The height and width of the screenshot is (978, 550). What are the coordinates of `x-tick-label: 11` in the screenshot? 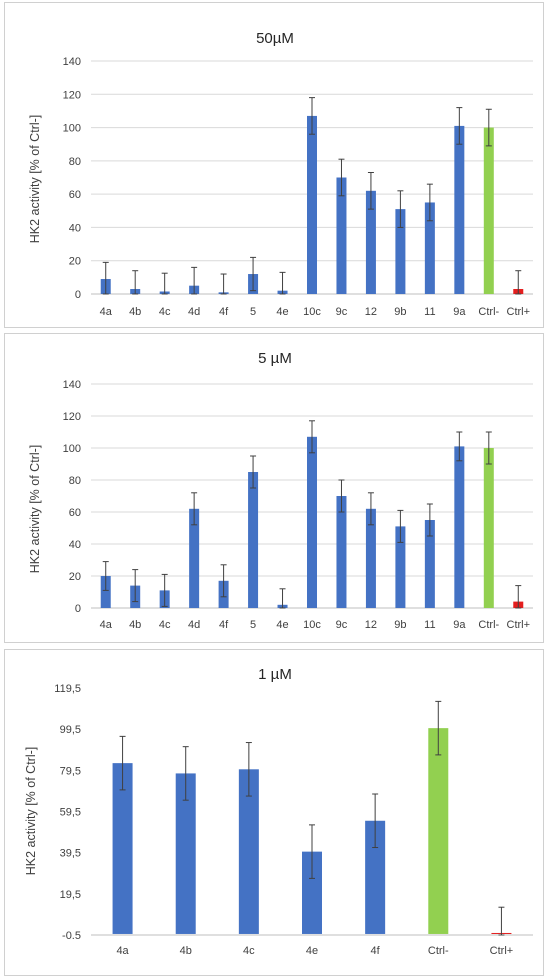 It's located at (429, 625).